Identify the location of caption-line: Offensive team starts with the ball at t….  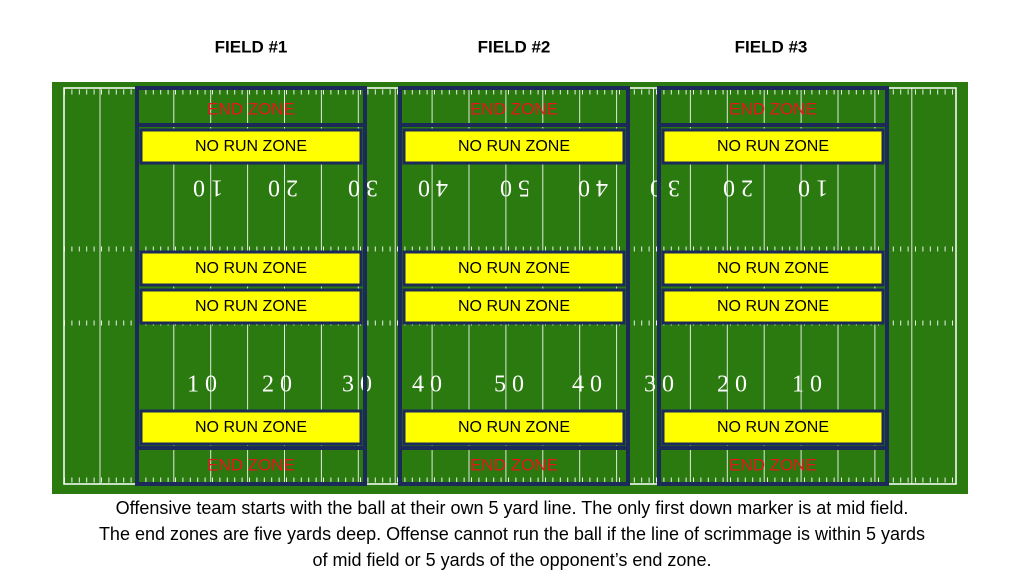
(512, 508).